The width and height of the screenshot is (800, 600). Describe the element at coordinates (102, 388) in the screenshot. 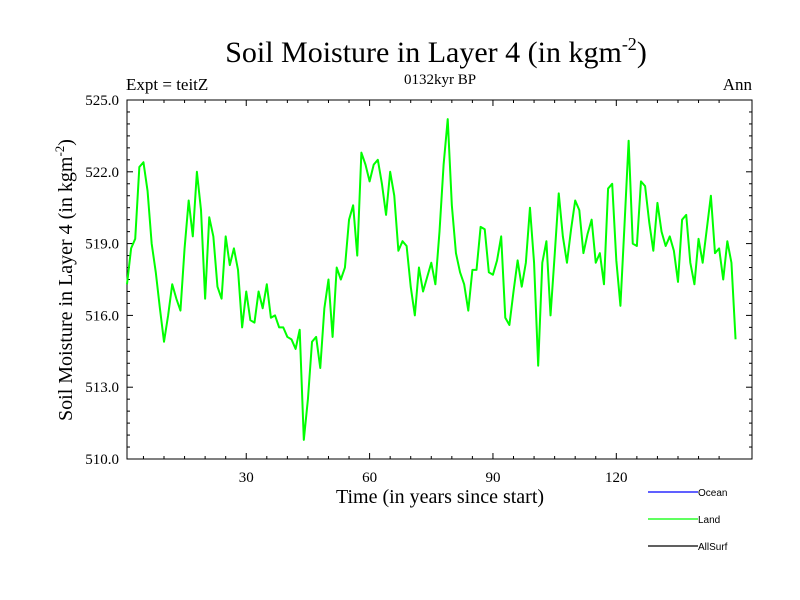

I see `y-tick-label: 513.0` at that location.